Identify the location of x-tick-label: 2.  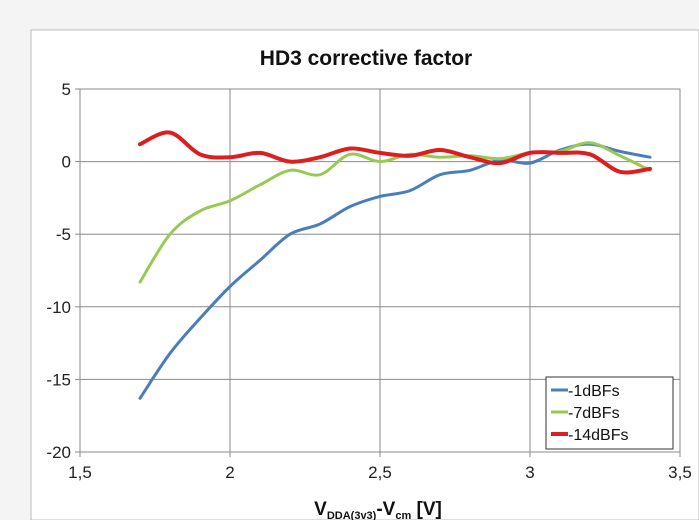
(229, 472).